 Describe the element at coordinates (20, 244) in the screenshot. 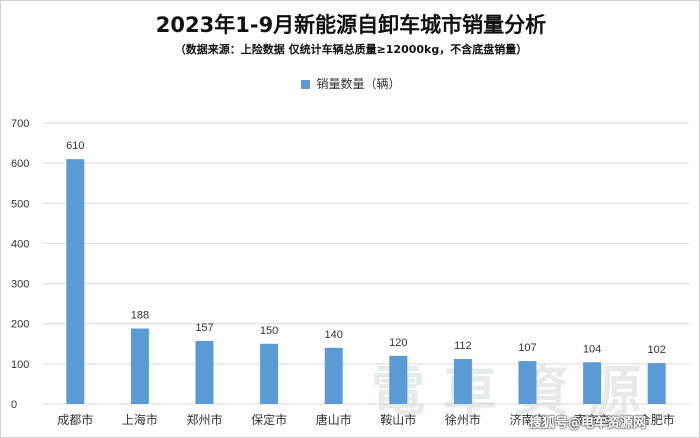

I see `y-tick-label: 400` at that location.